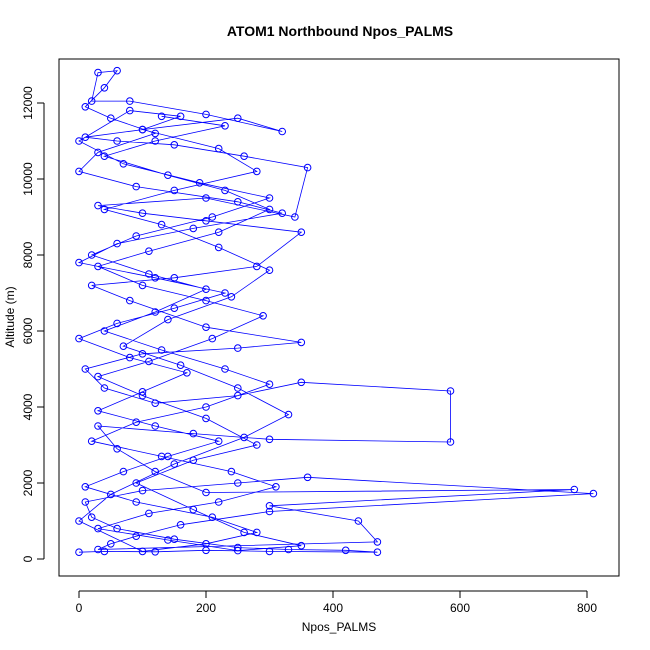  I want to click on x-tick-label: 600, so click(460, 608).